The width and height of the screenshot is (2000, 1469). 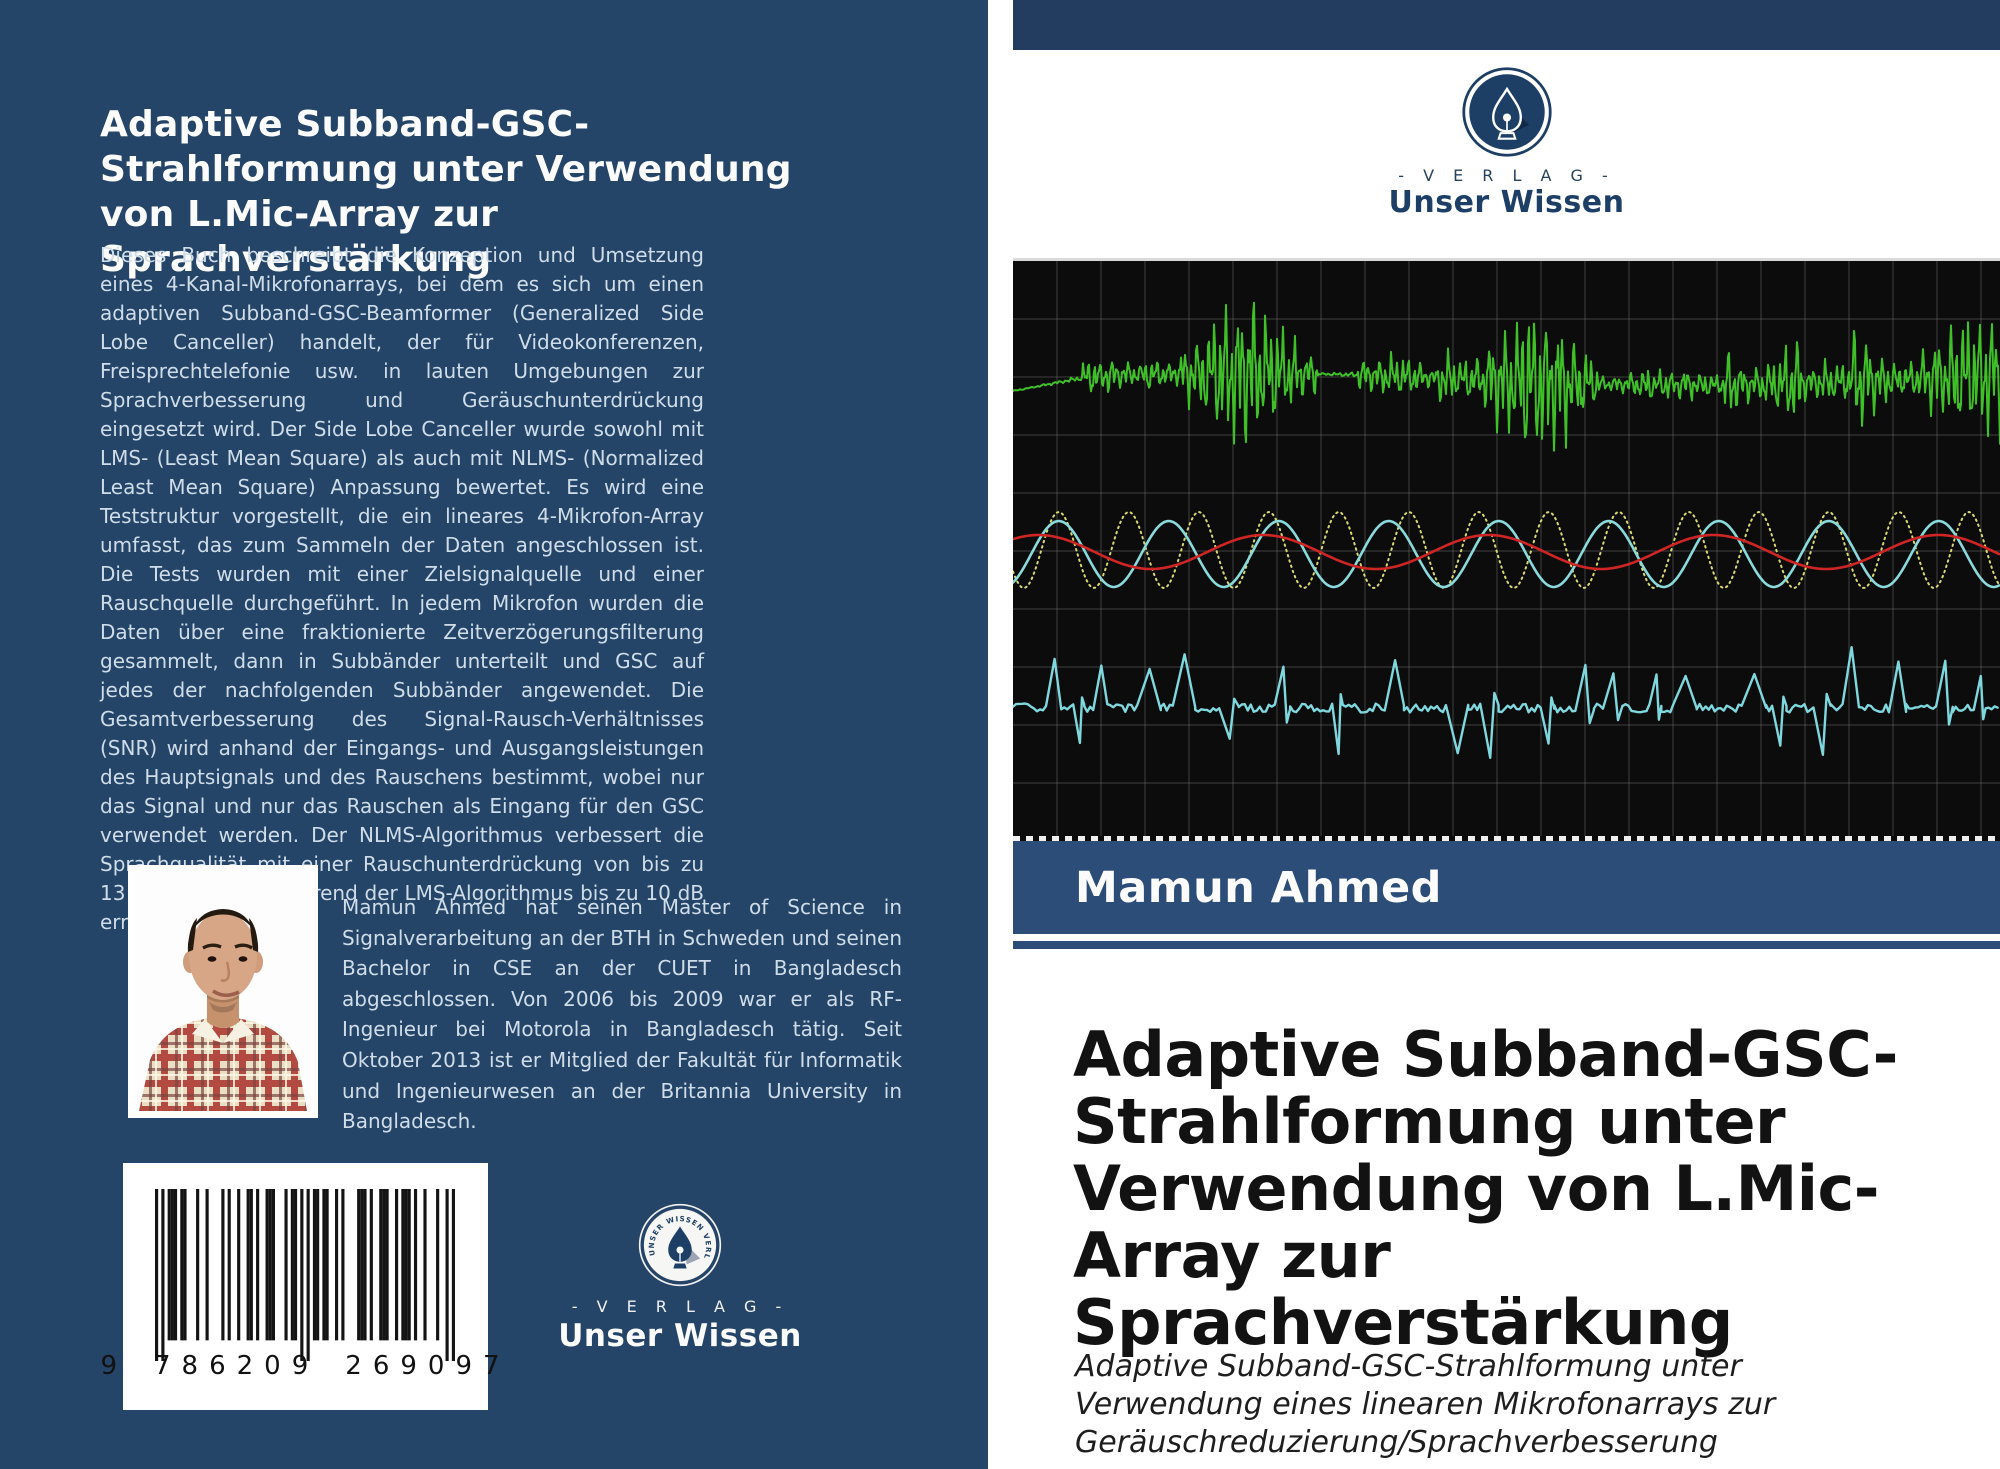 I want to click on author-photo, so click(x=223, y=991).